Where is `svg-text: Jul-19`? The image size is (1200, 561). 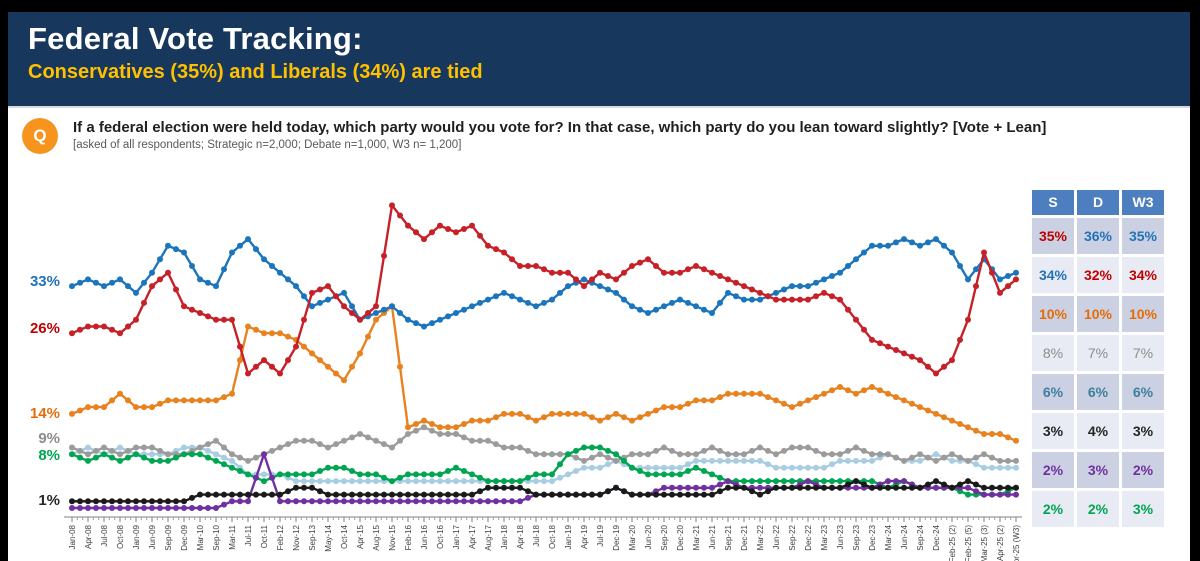
svg-text: Jul-19 is located at coordinates (600, 535).